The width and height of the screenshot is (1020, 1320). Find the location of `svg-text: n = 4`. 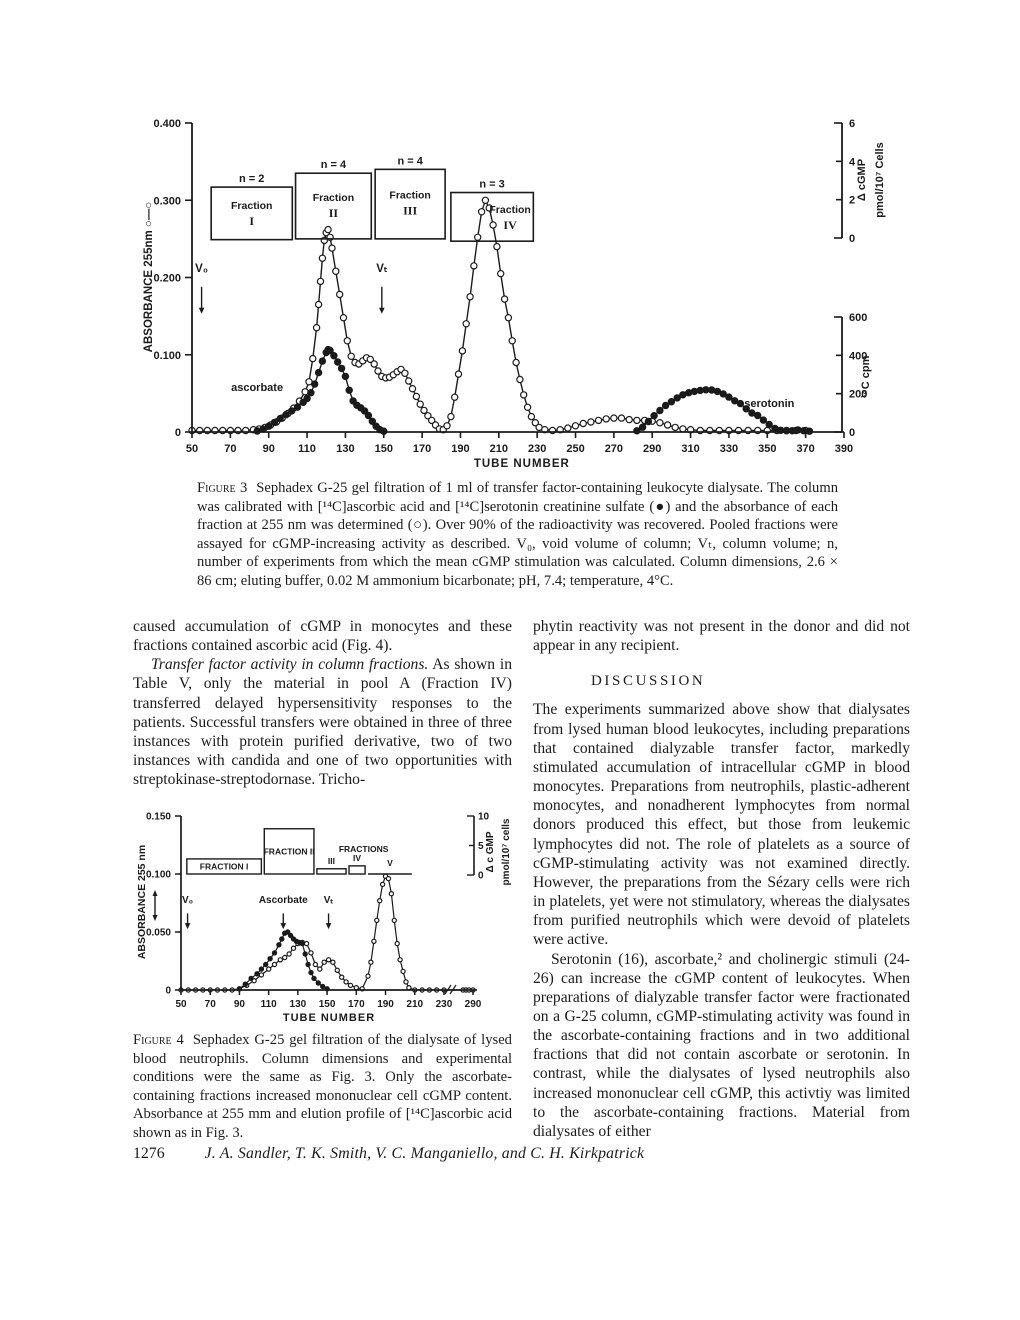

svg-text: n = 4 is located at coordinates (334, 165).